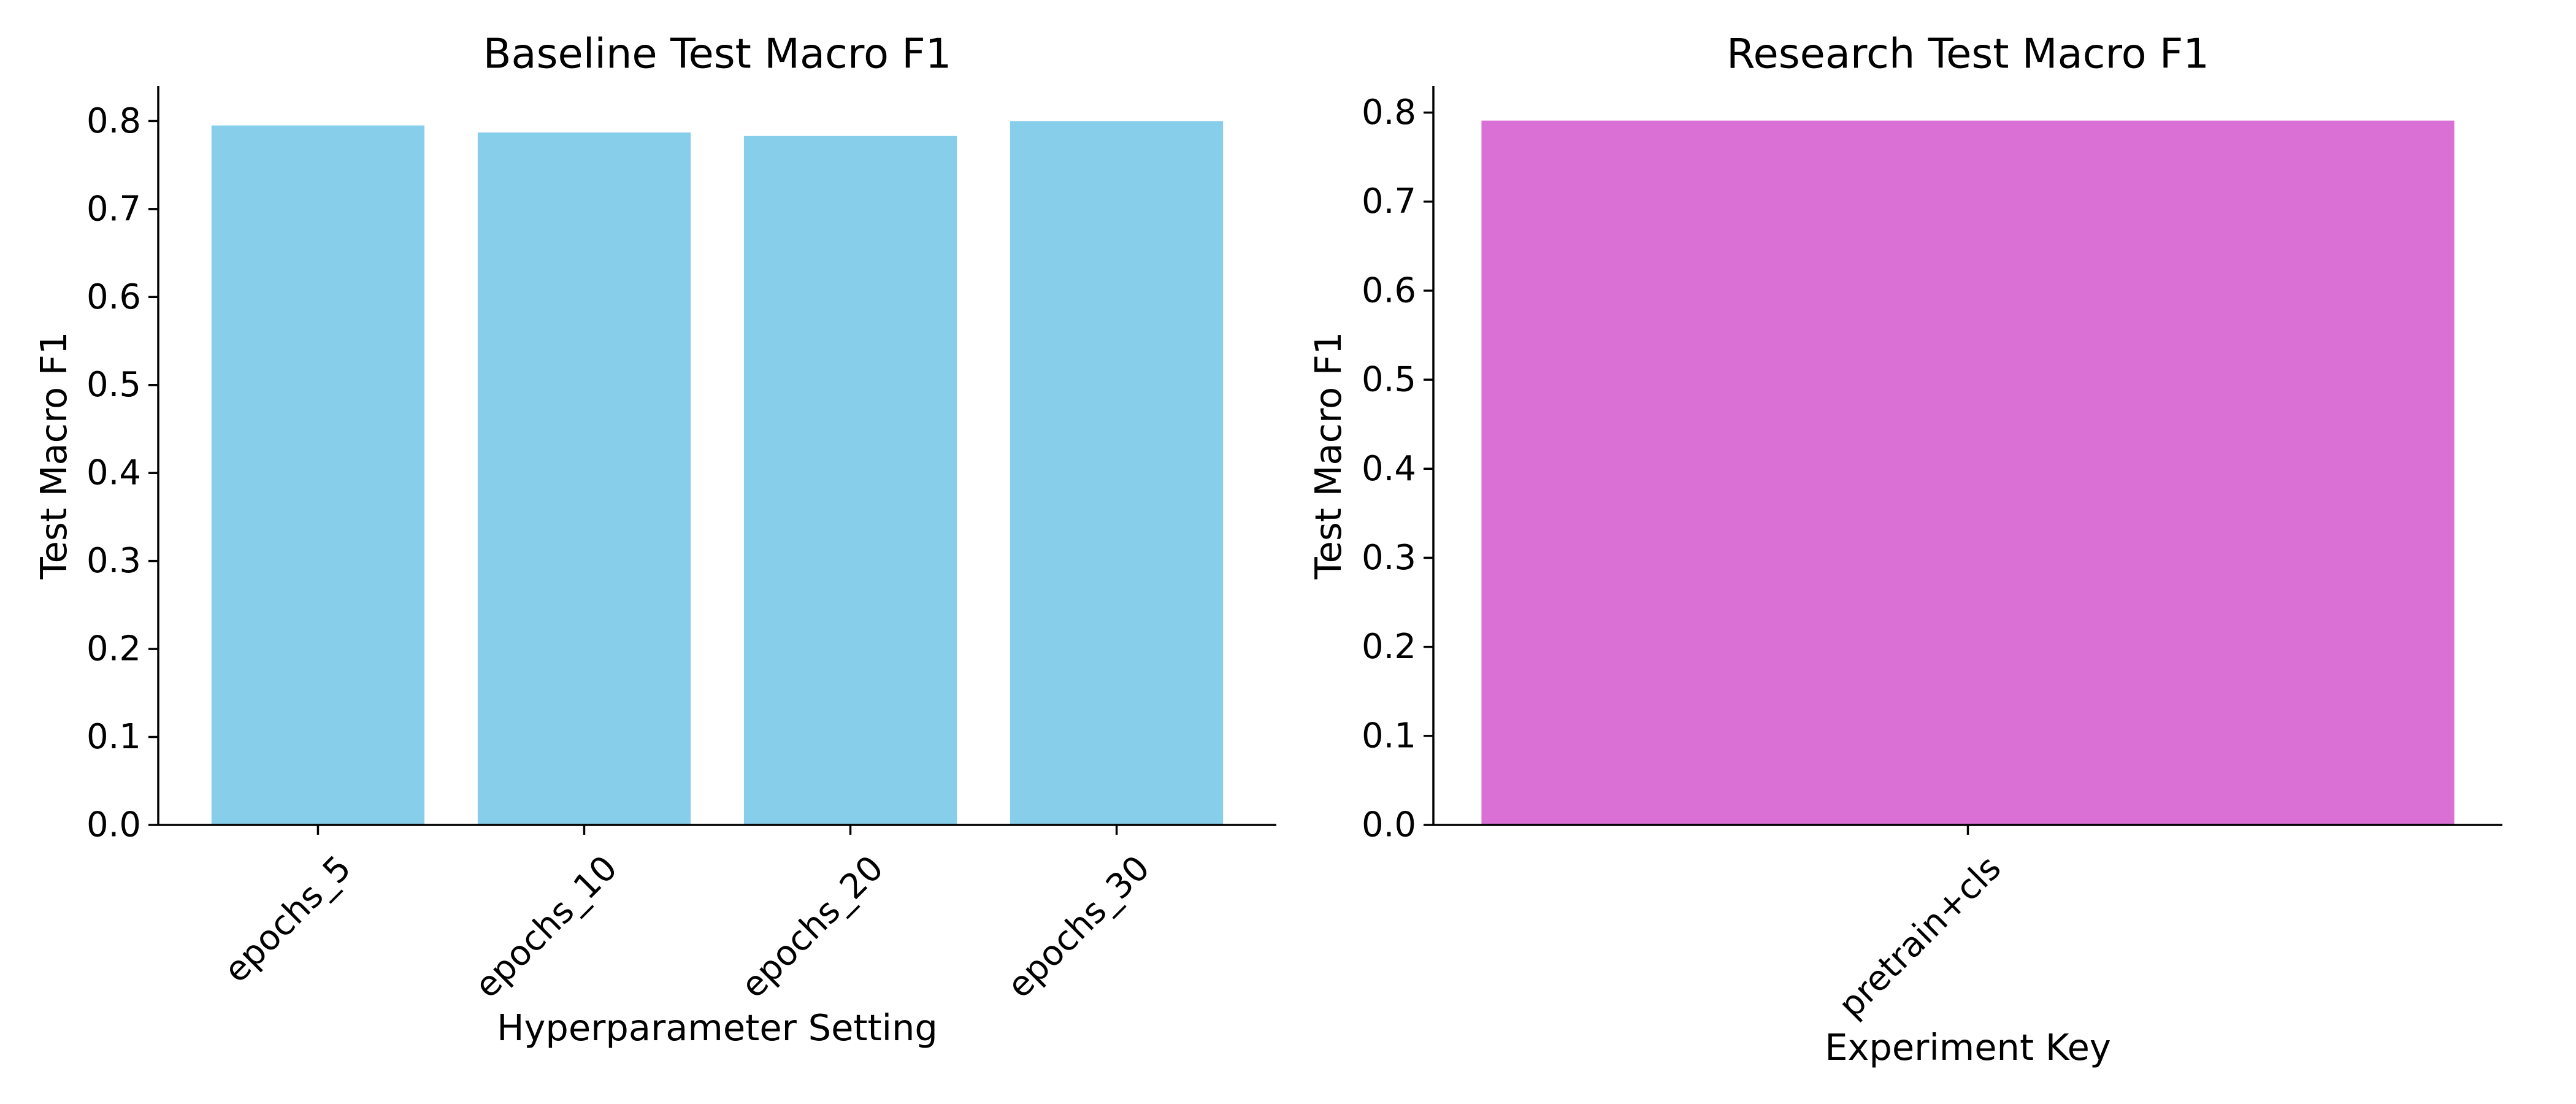  What do you see at coordinates (717, 1027) in the screenshot?
I see `x-axis-label: Hyperparameter Setting` at bounding box center [717, 1027].